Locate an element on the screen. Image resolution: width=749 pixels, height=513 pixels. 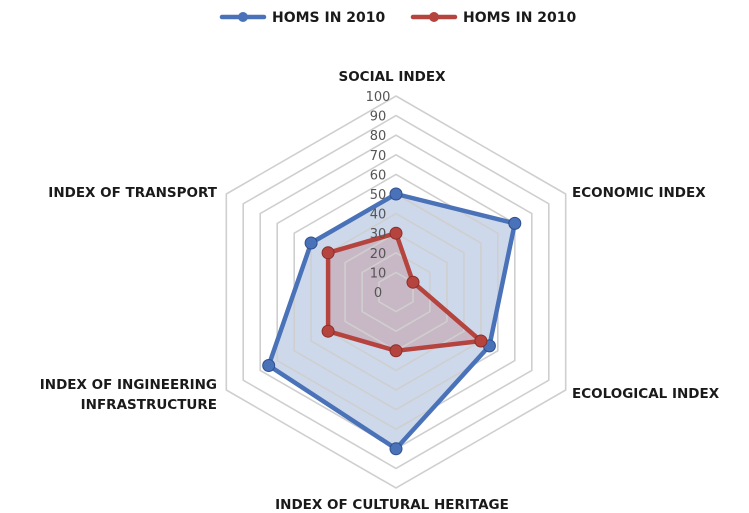
tick-label-100: 100 is located at coordinates (378, 97).